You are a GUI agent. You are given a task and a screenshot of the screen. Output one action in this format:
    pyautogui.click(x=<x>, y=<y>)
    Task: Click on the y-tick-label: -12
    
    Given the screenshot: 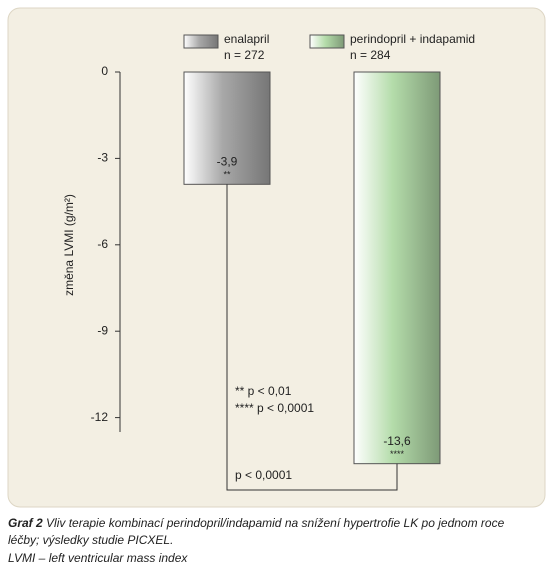 What is the action you would take?
    pyautogui.click(x=100, y=417)
    